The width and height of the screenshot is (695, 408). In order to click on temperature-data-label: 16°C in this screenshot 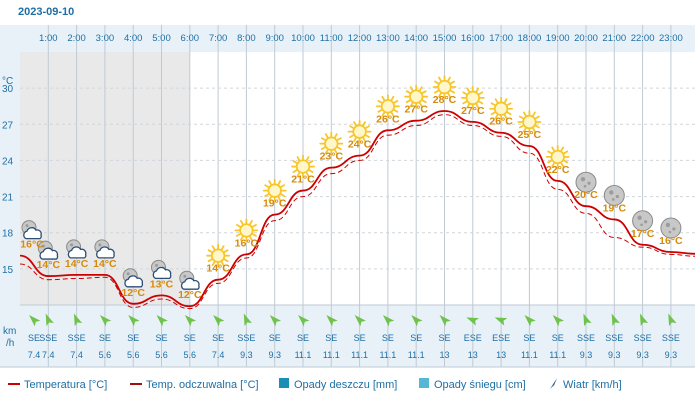, I will do `click(32, 245)`.